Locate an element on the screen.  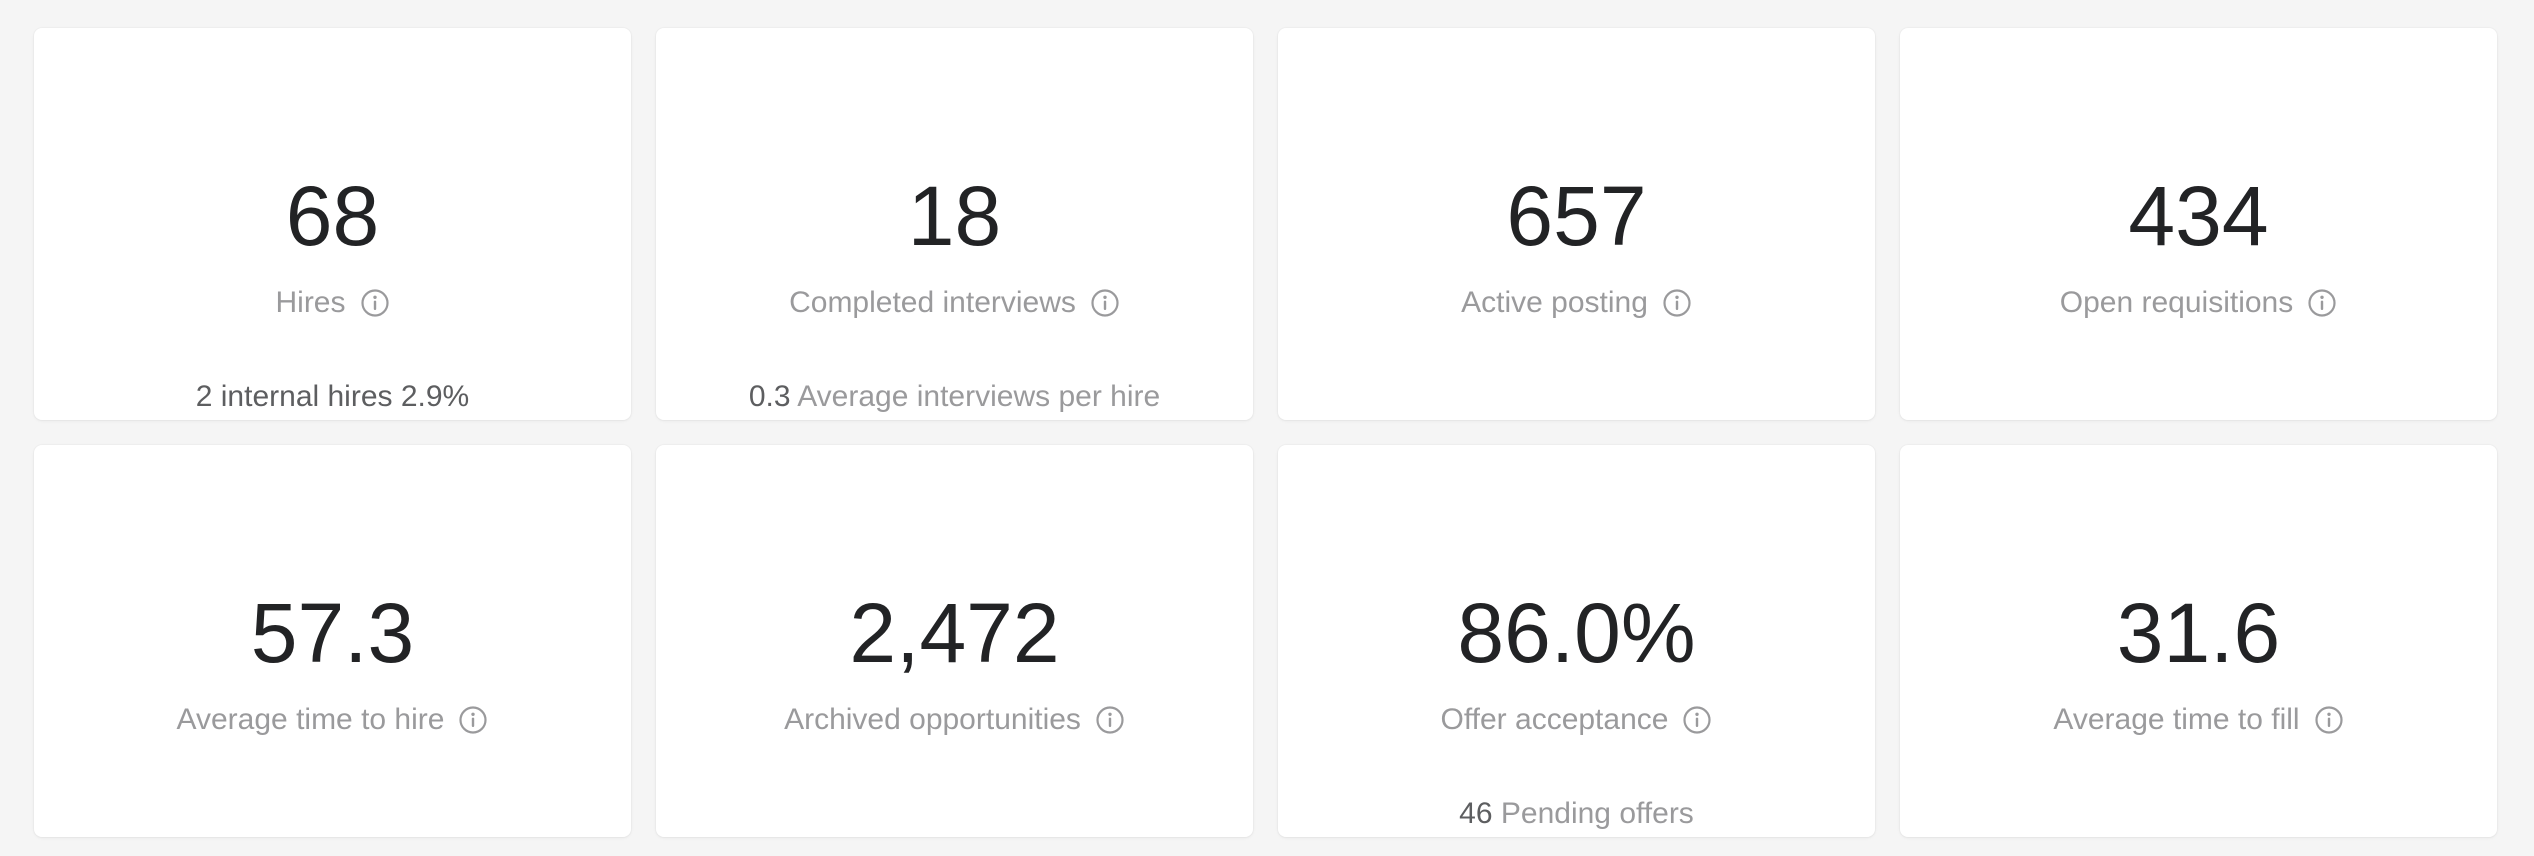
metric-footer: 46 Pending offers is located at coordinates (1576, 814).